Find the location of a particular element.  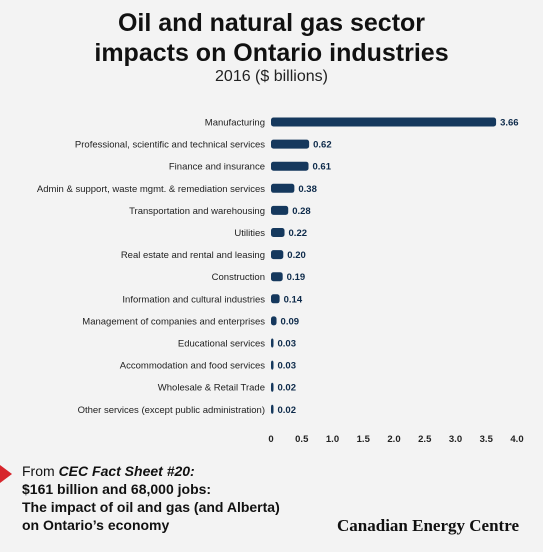

x-tick-label: 1.0 is located at coordinates (332, 439).